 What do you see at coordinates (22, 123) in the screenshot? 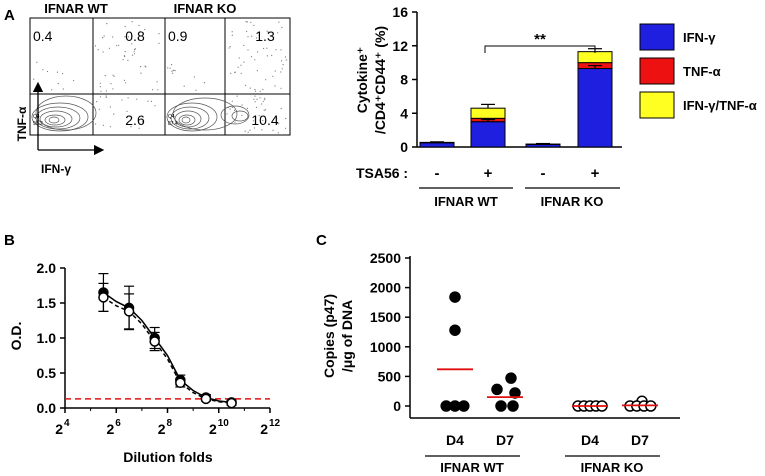
I see `flow-ylabel: TNF-α` at bounding box center [22, 123].